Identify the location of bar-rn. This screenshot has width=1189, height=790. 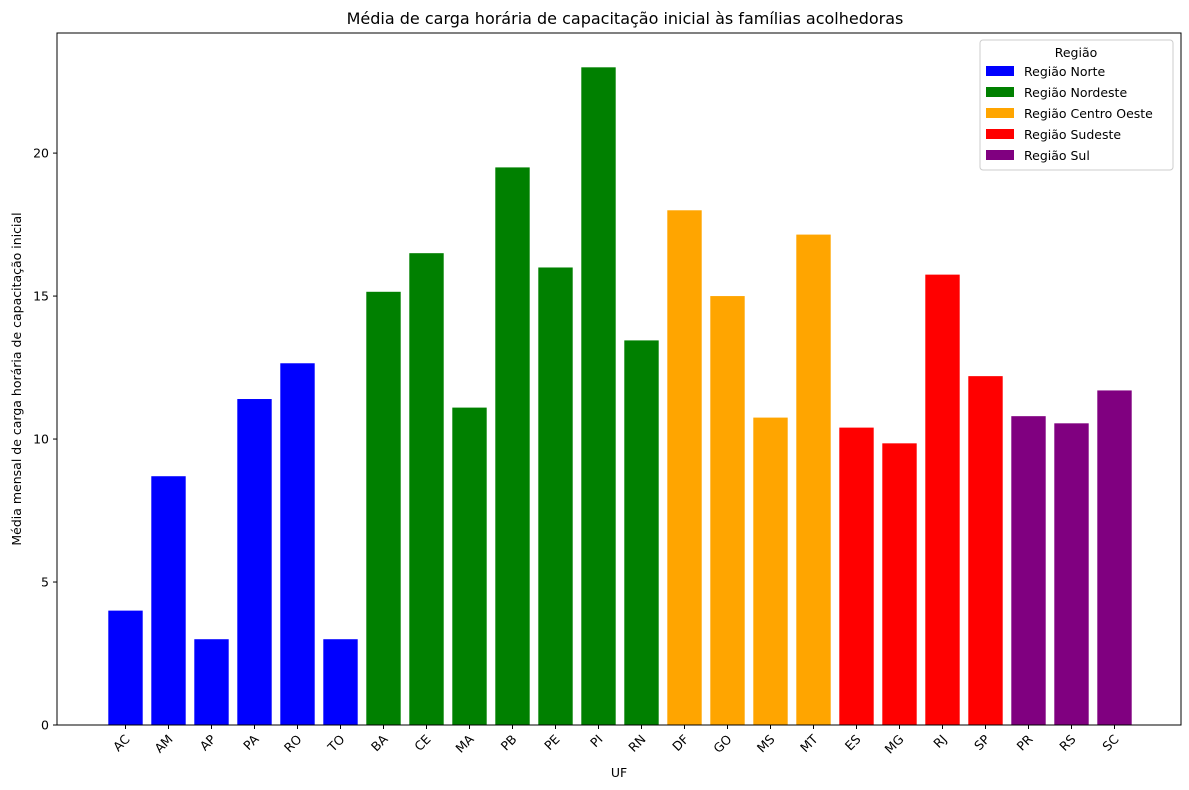
(641, 532).